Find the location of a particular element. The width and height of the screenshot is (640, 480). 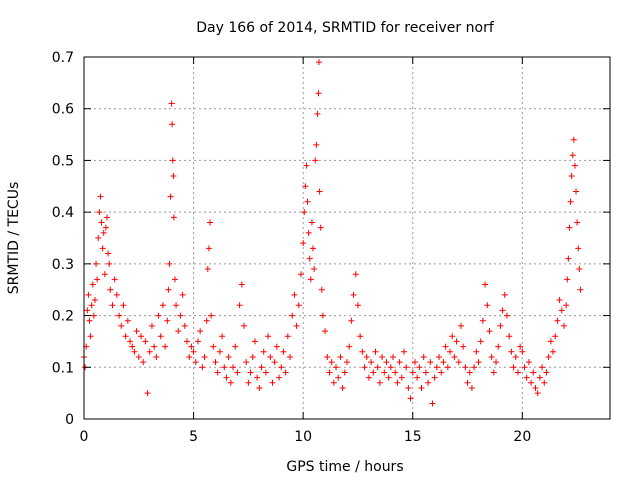

y-tick-label: 0.6 is located at coordinates (63, 110).